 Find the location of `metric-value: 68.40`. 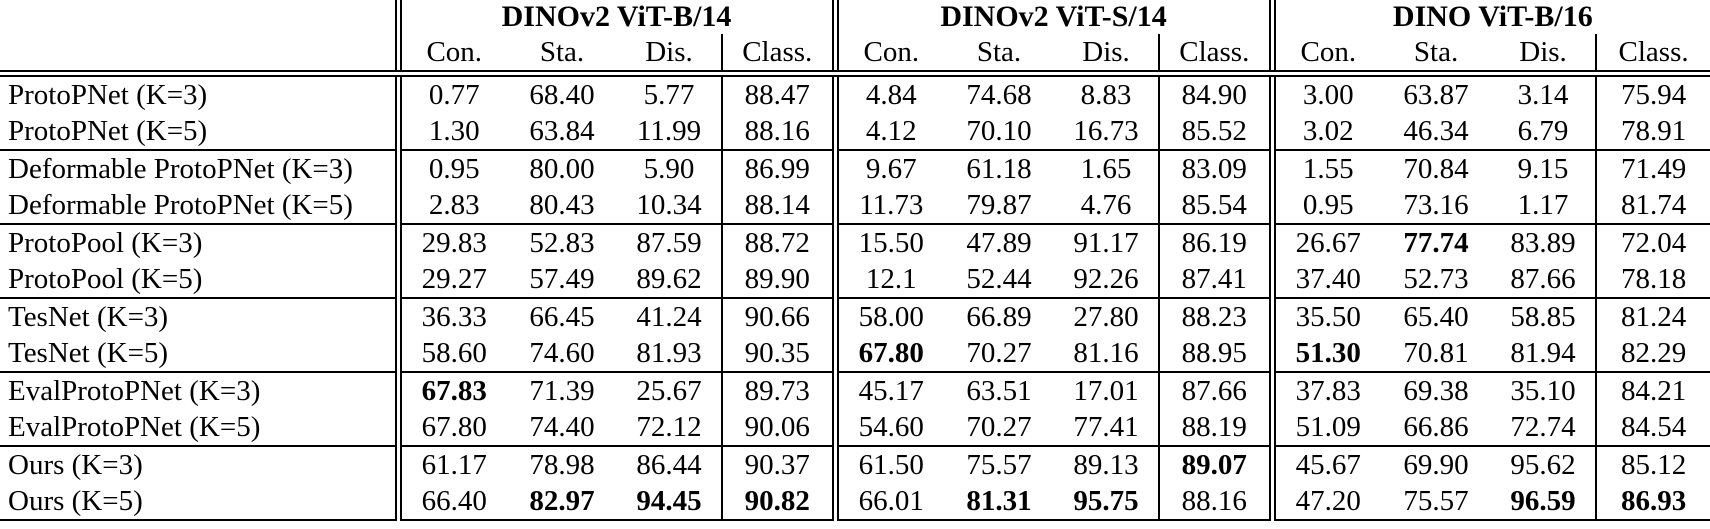

metric-value: 68.40 is located at coordinates (562, 94).